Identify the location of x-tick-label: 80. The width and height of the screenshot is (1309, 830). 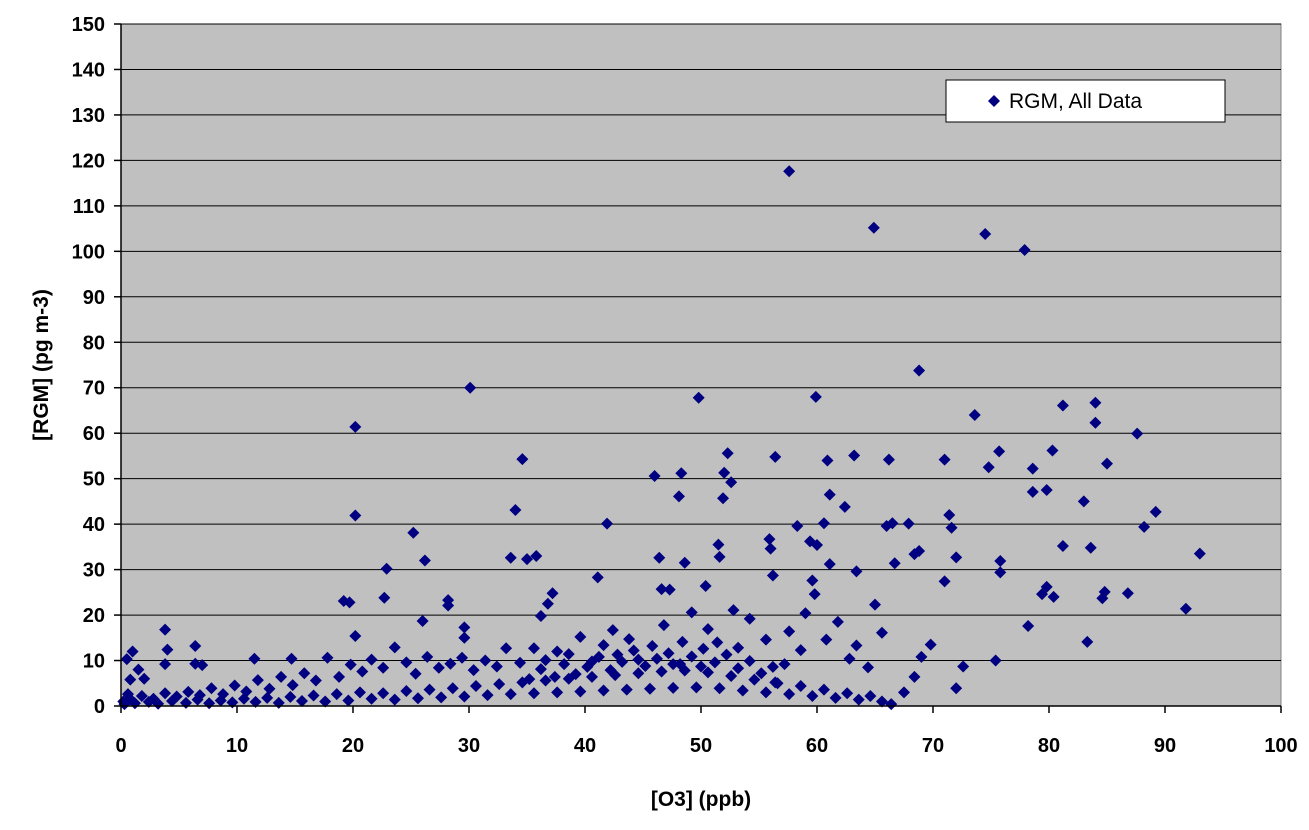
(1049, 746).